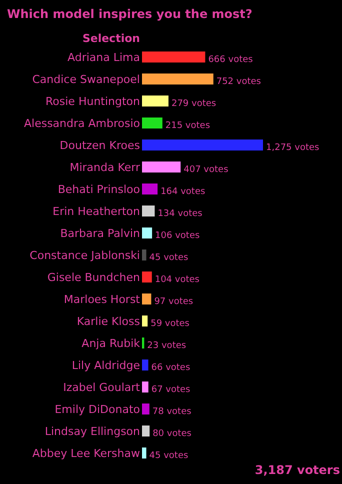 The width and height of the screenshot is (342, 484). What do you see at coordinates (102, 387) in the screenshot?
I see `y-tick-label: Izabel Goulart` at bounding box center [102, 387].